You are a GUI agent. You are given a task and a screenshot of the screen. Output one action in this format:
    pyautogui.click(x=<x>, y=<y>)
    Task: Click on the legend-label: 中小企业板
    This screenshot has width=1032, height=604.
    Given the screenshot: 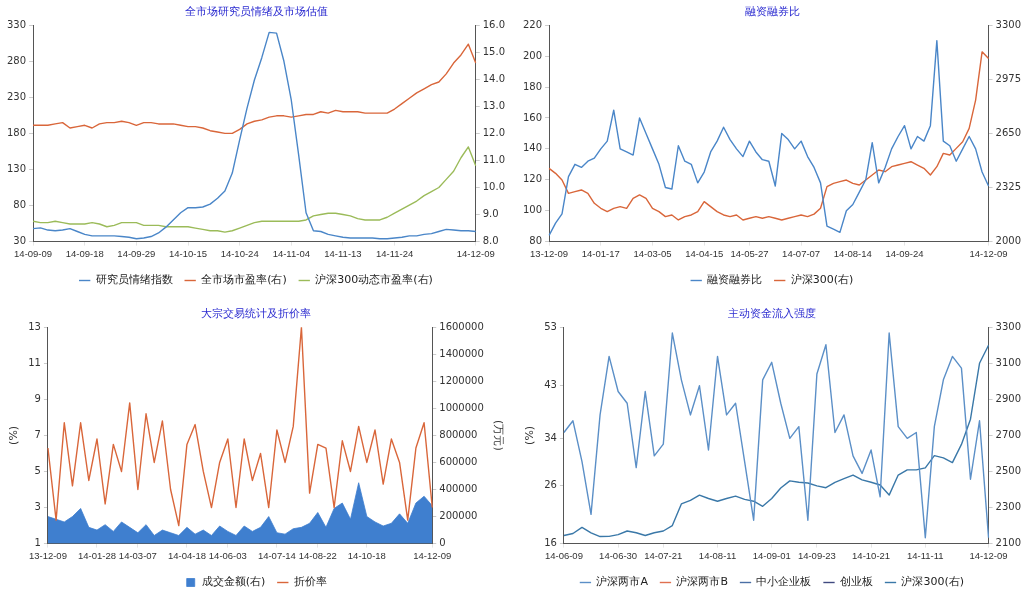 What is the action you would take?
    pyautogui.click(x=784, y=582)
    